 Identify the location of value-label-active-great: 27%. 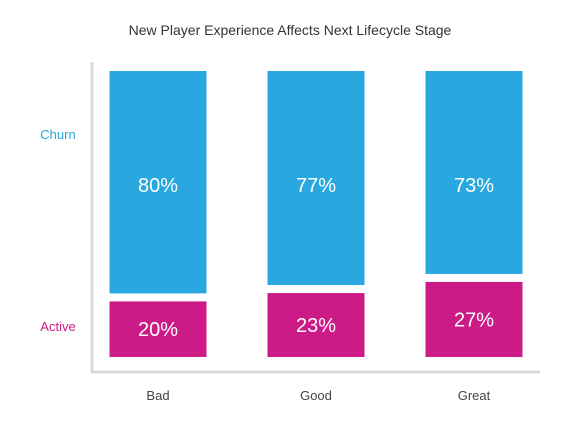
(474, 320).